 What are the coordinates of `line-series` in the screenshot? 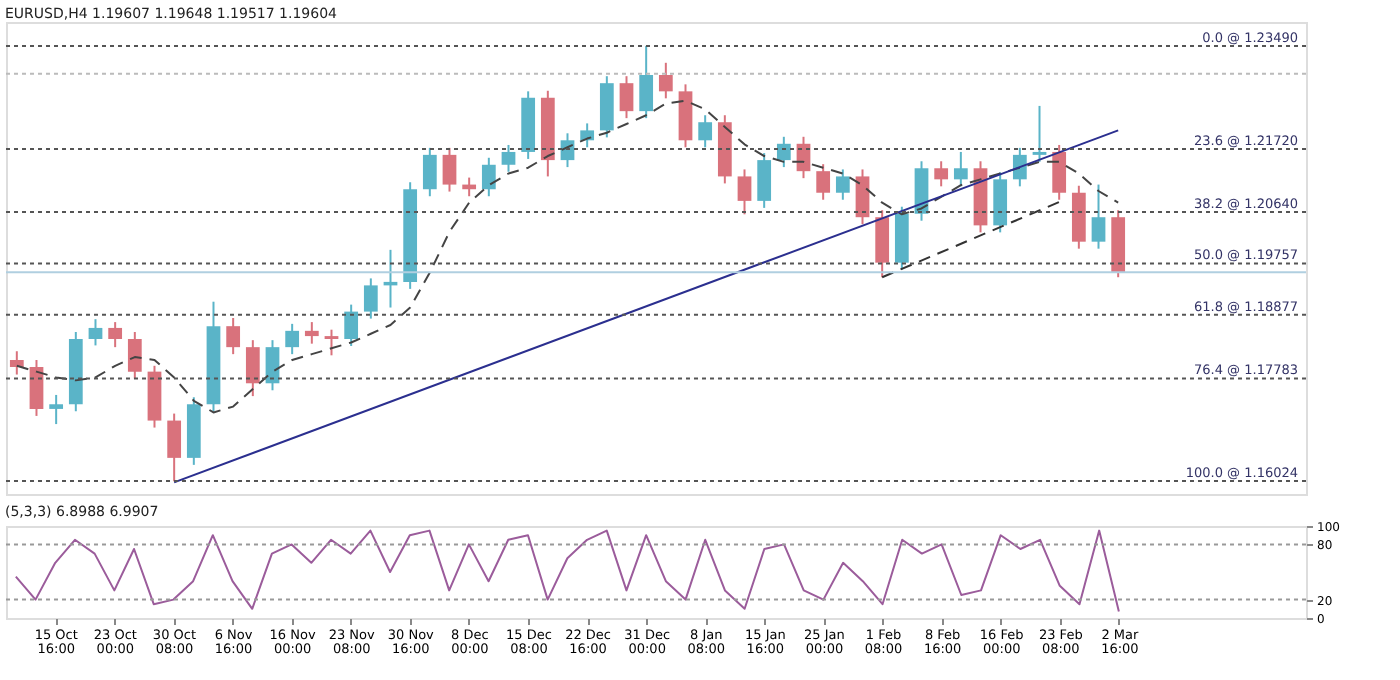 It's located at (567, 571).